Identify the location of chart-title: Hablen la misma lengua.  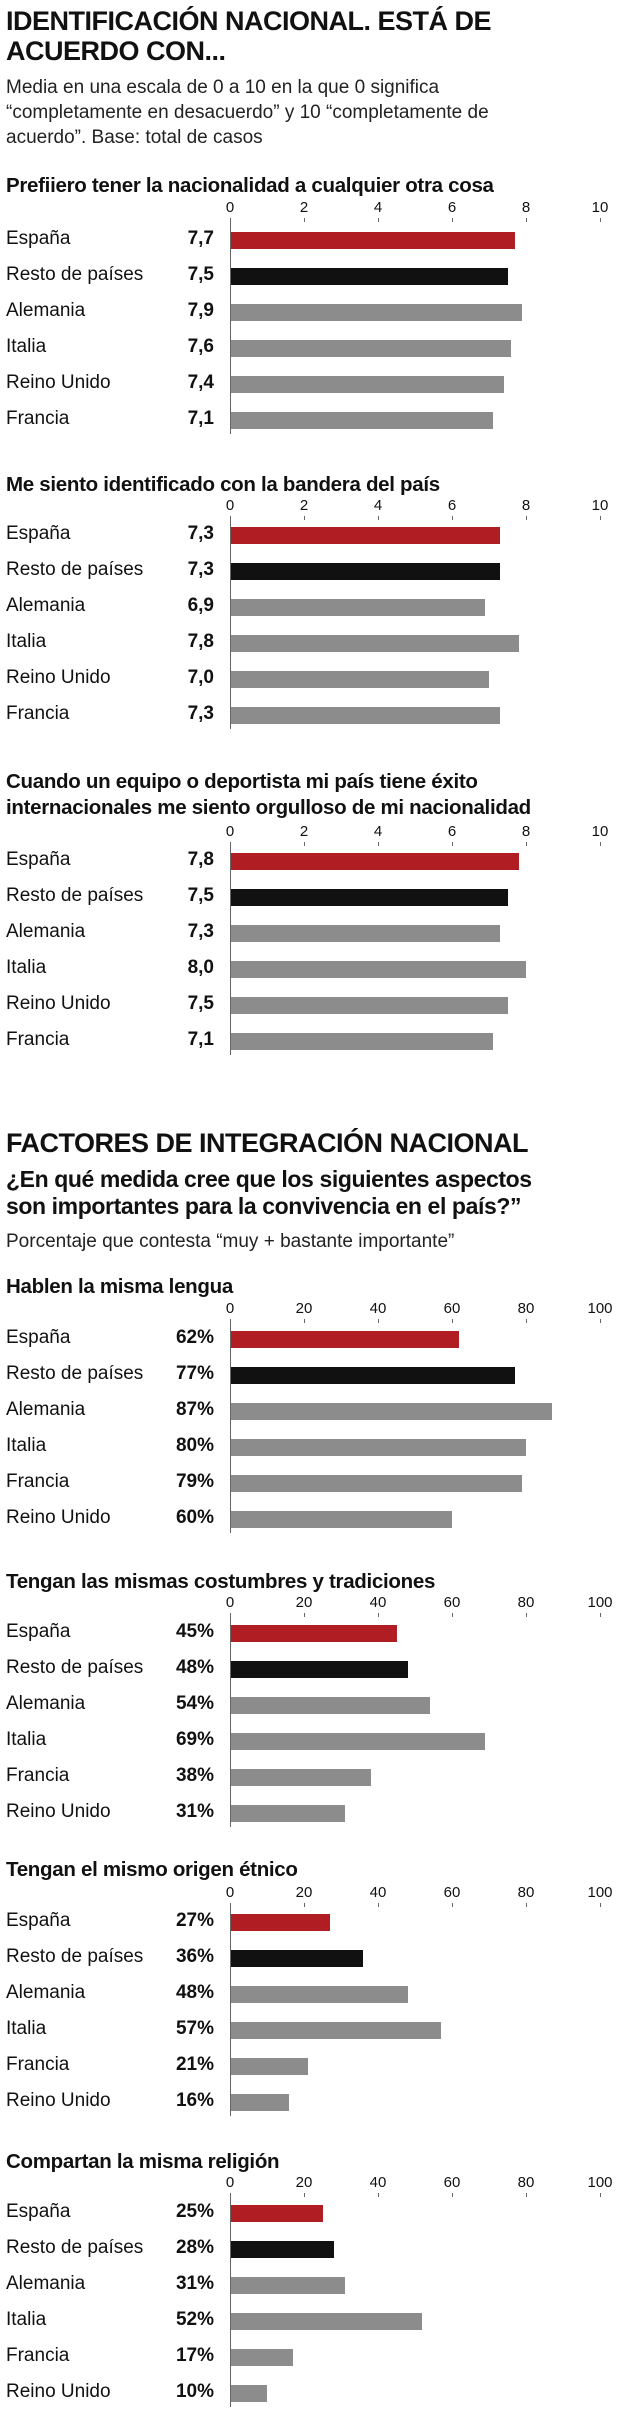
(119, 1286).